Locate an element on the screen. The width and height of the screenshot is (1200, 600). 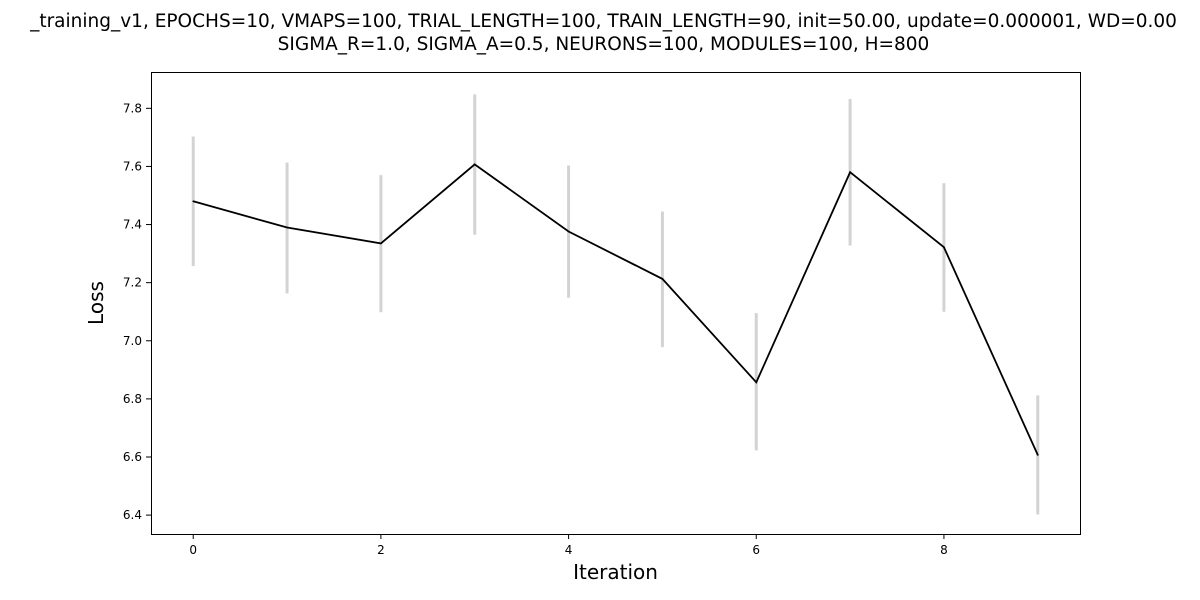
y-axis: 6.4 6.6 6.8 7.0 7.2 7.4 7.6 7.8 is located at coordinates (137, 311).